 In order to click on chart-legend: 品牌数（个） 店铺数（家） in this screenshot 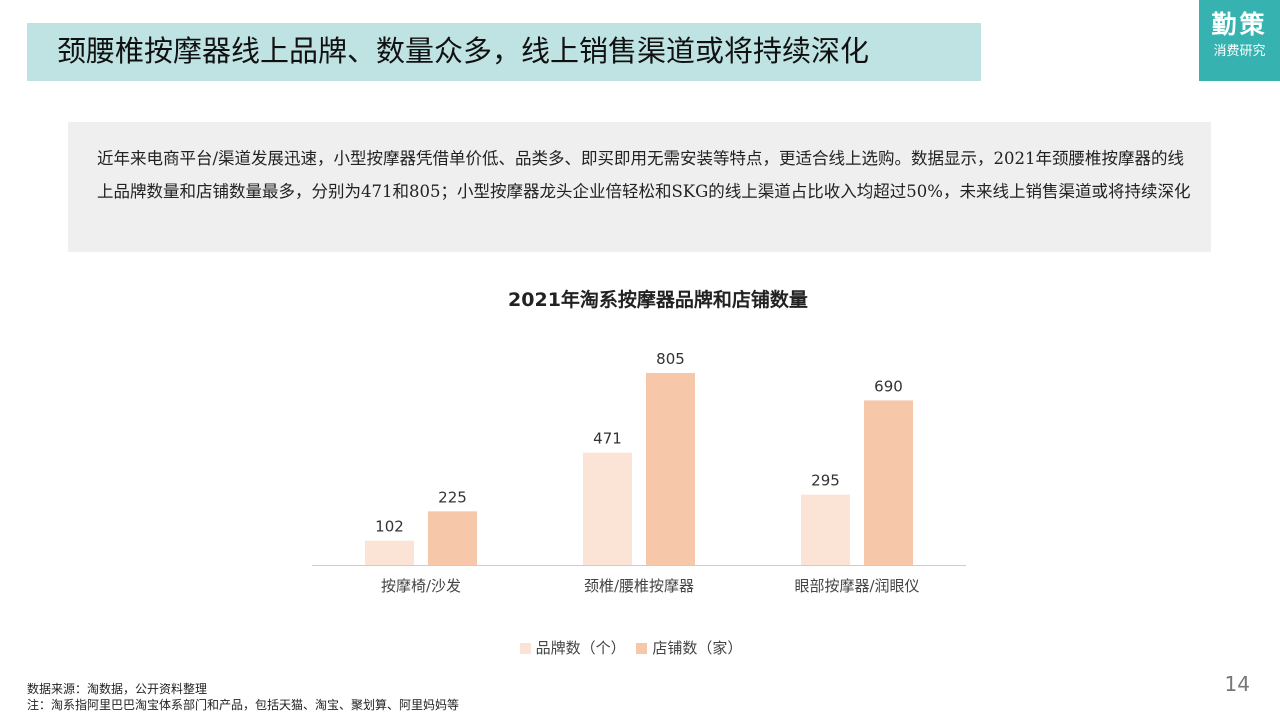, I will do `click(631, 647)`.